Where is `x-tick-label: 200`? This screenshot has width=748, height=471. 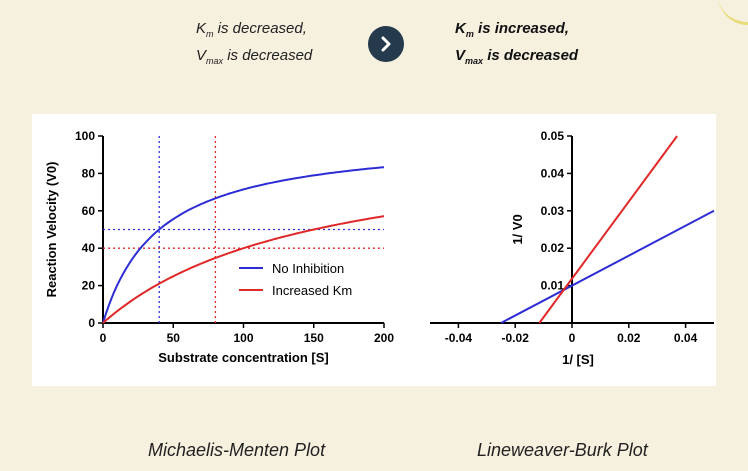
x-tick-label: 200 is located at coordinates (384, 338).